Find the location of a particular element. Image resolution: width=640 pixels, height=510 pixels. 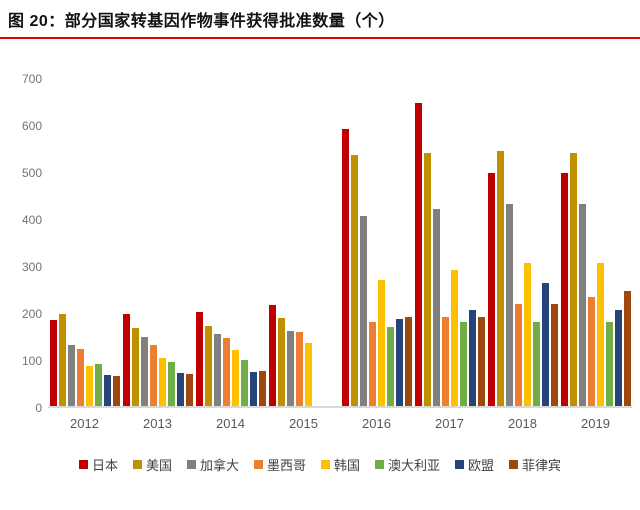

y-tick-label: 500 is located at coordinates (31, 173).